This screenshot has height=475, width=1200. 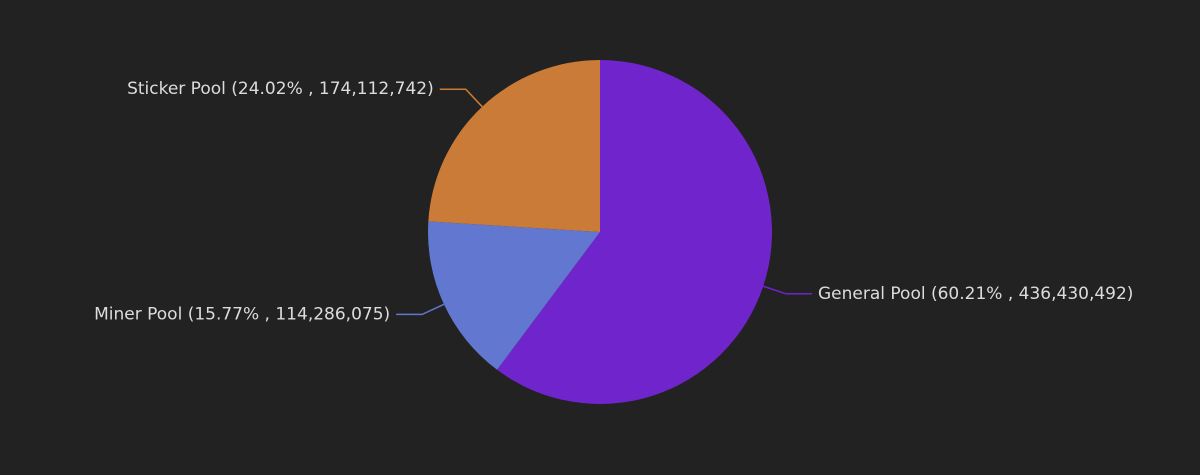 I want to click on slice-value: (24.02% , 174,112,742), so click(x=332, y=89).